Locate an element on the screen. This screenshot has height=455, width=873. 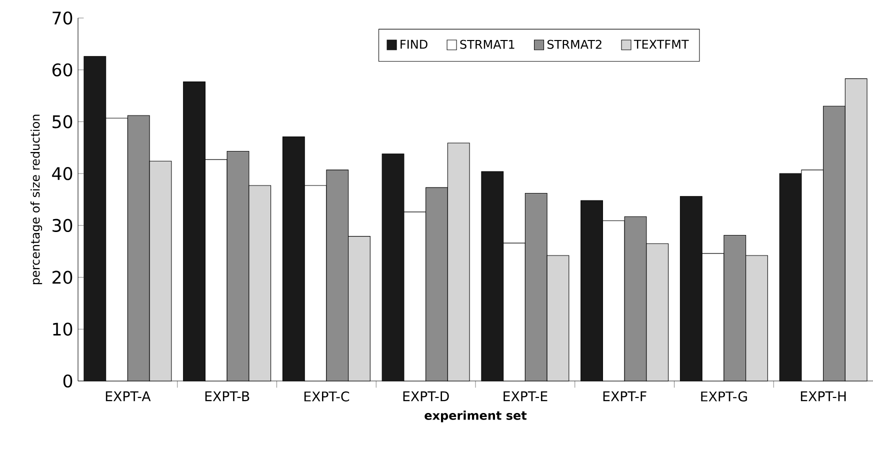
y-tick-label: 10 is located at coordinates (62, 329).